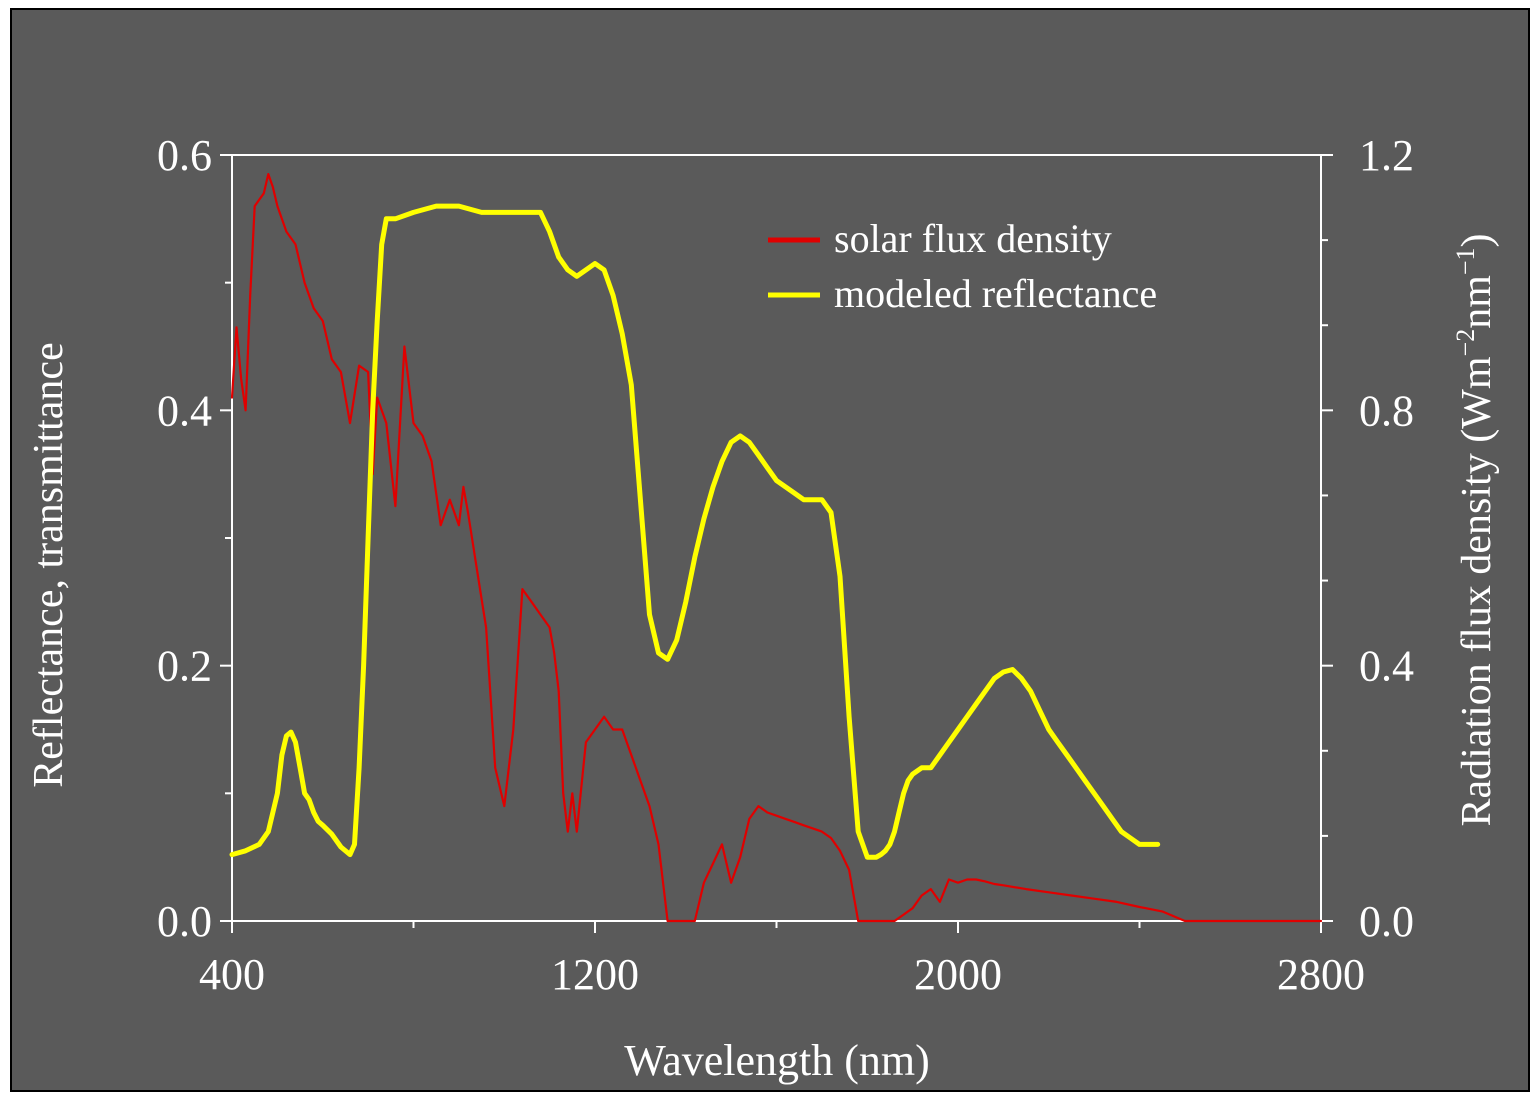 Image resolution: width=1538 pixels, height=1096 pixels. Describe the element at coordinates (1386, 666) in the screenshot. I see `y-right-tick-label: 0.4` at that location.